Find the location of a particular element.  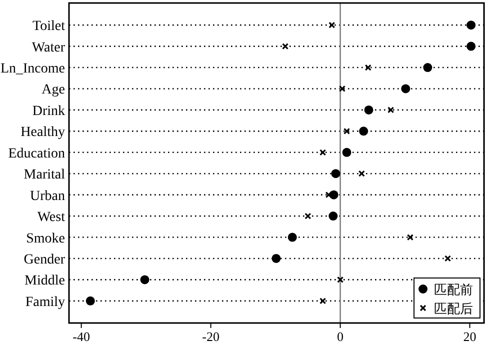

y-tick-label: Education is located at coordinates (36, 154).